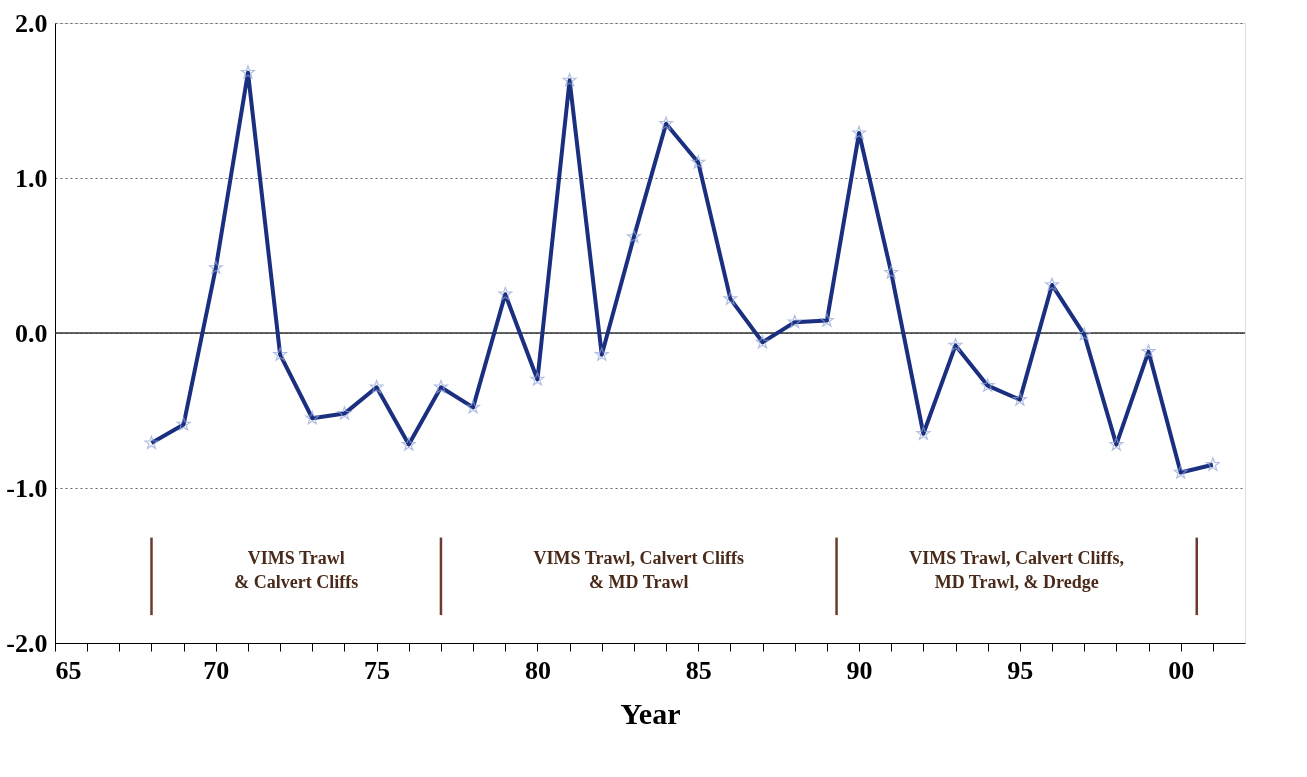 The width and height of the screenshot is (1307, 777). I want to click on annotation: VIMS Trawl, Calvert Cliffs & MD Trawl, so click(638, 570).